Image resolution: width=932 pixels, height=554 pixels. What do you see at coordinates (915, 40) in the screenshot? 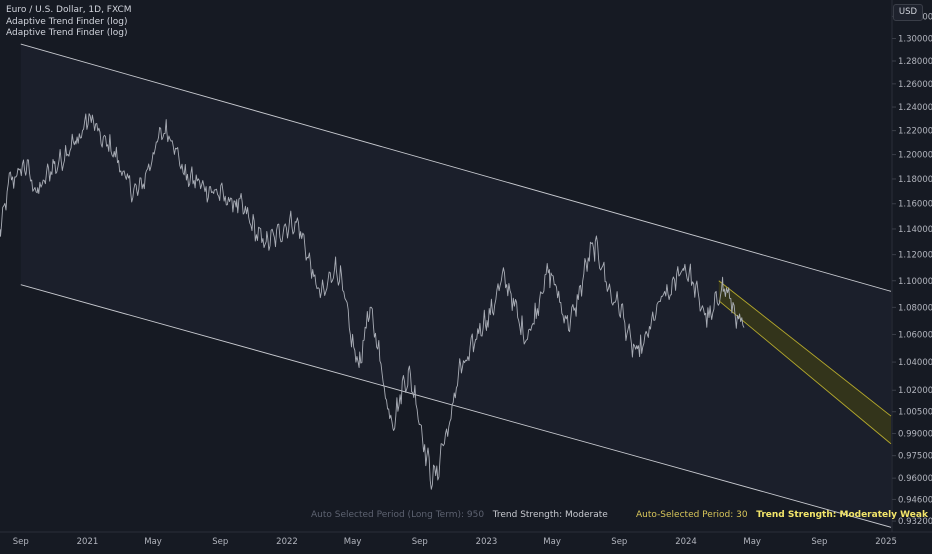
I see `y-tick-label: 1.30000` at bounding box center [915, 40].